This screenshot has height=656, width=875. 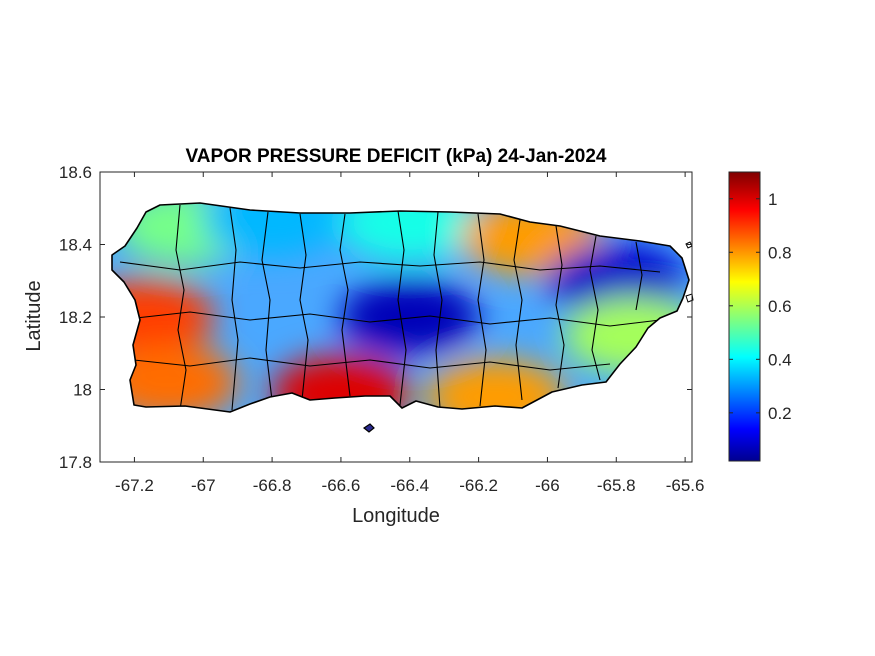 What do you see at coordinates (75, 317) in the screenshot?
I see `y-tick-label: 18.2` at bounding box center [75, 317].